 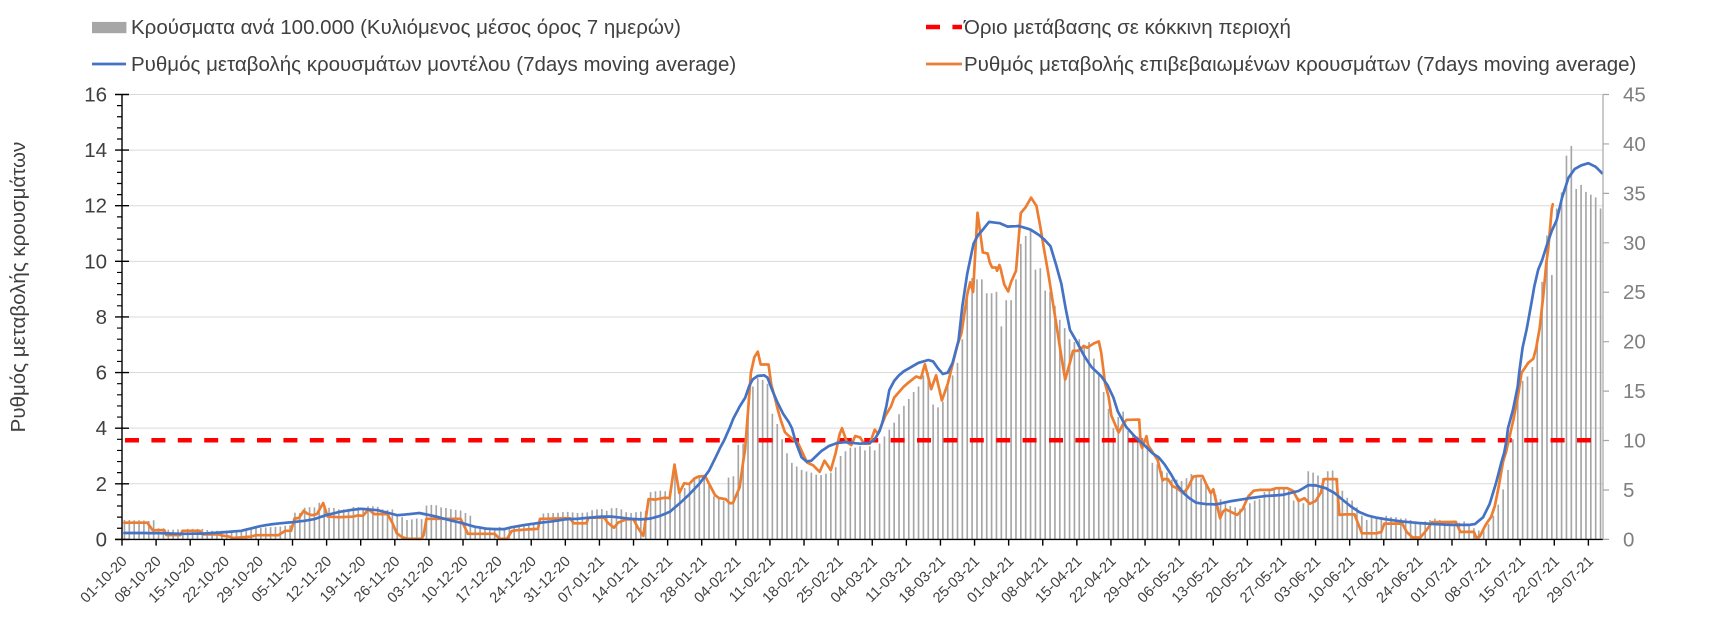 I want to click on svg-text: 40, so click(x=1634, y=144).